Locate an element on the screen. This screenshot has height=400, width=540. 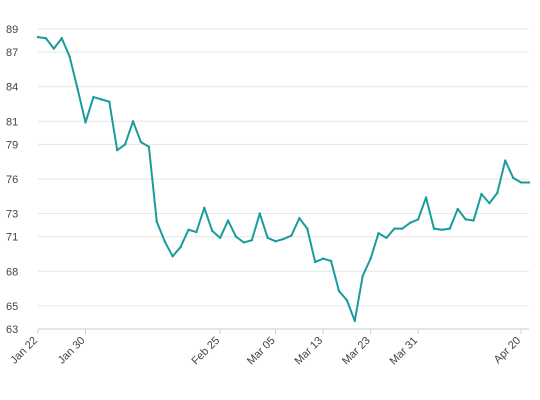
x-tick-label: Mar 23 is located at coordinates (356, 351).